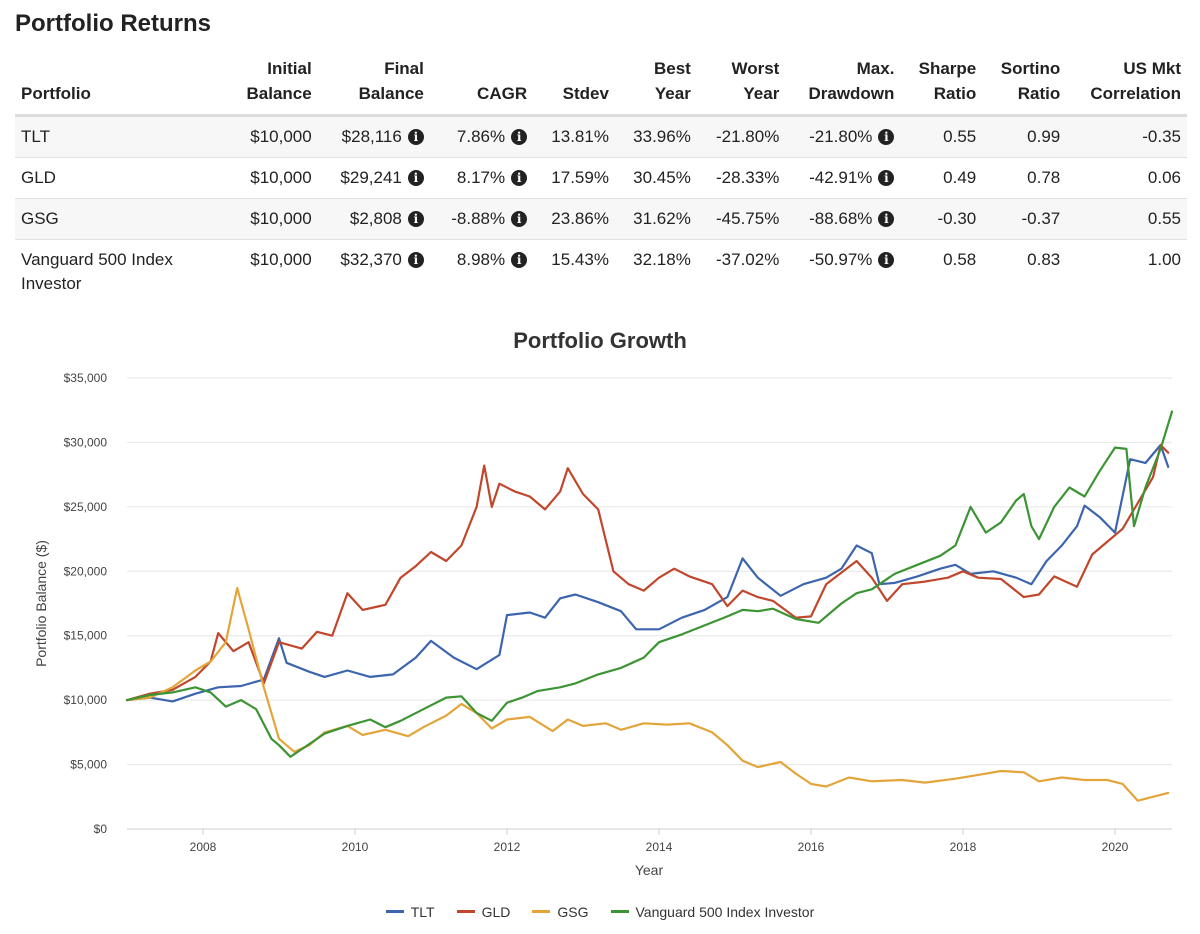  What do you see at coordinates (481, 272) in the screenshot?
I see `cell-cagr: 8.98% i` at bounding box center [481, 272].